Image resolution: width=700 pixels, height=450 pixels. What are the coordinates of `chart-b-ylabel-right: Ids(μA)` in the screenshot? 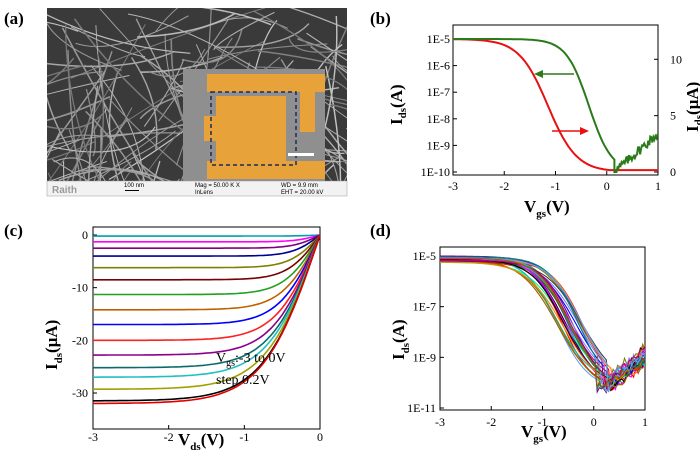 It's located at (691, 107).